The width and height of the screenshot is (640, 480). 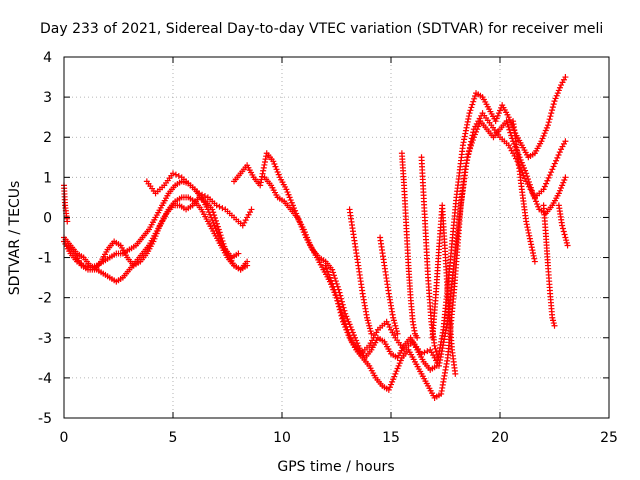 What do you see at coordinates (47, 98) in the screenshot?
I see `y-tick-label: 3` at bounding box center [47, 98].